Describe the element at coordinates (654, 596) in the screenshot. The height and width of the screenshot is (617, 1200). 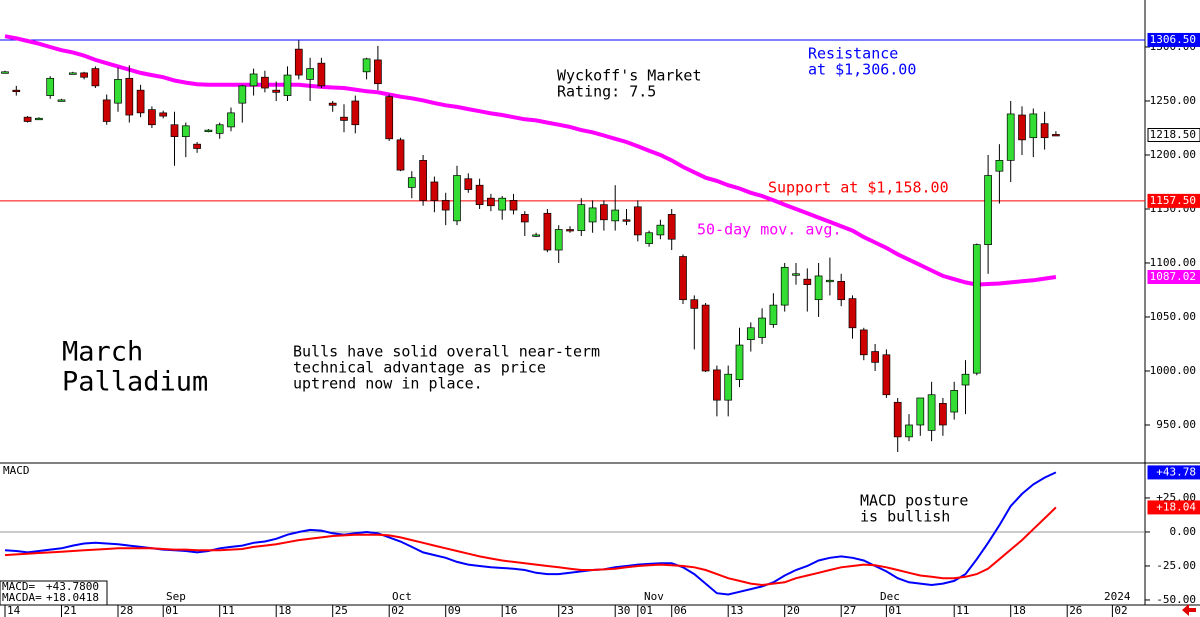
I see `month-label: Nov` at that location.